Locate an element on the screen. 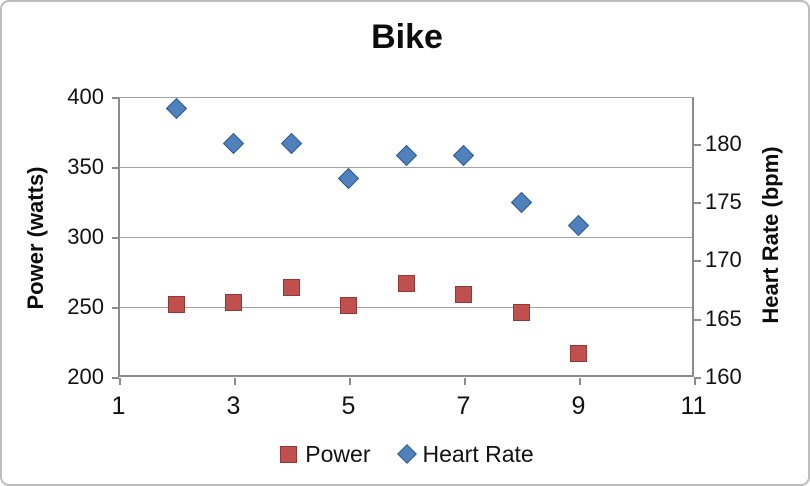 The height and width of the screenshot is (486, 810). left-axis-tick-label: 300 is located at coordinates (85, 236).